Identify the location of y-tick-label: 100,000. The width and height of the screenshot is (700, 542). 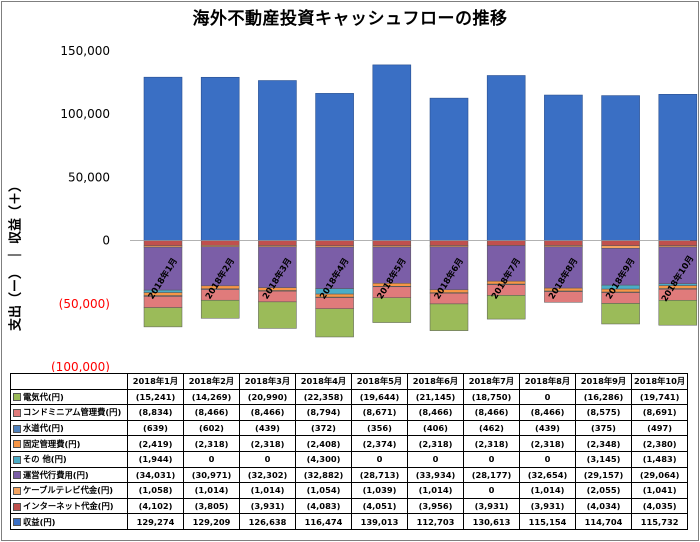
(85, 114).